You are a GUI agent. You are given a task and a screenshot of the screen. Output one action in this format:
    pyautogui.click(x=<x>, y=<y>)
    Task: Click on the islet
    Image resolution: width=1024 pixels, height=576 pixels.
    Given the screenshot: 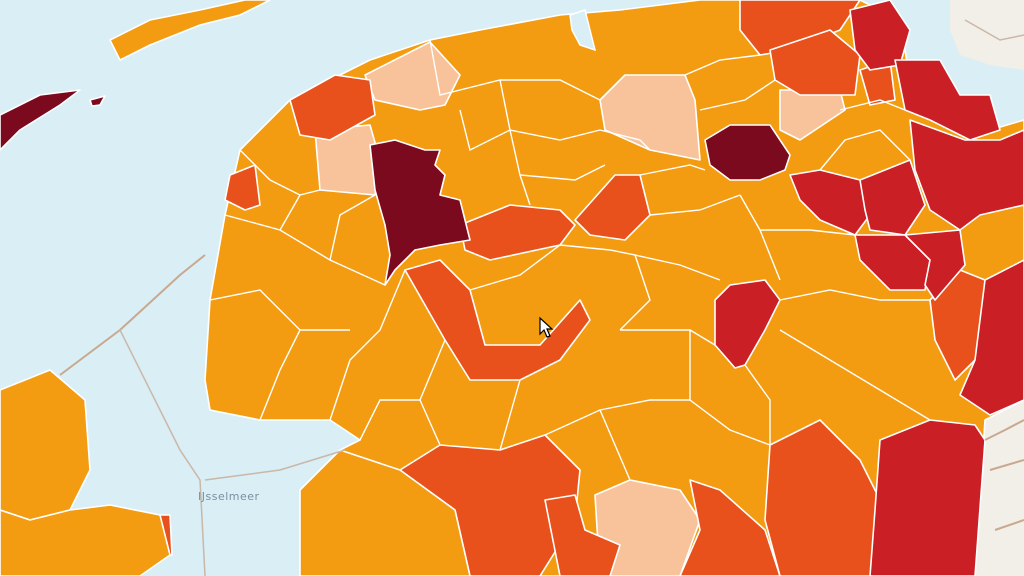 What is the action you would take?
    pyautogui.click(x=97, y=101)
    